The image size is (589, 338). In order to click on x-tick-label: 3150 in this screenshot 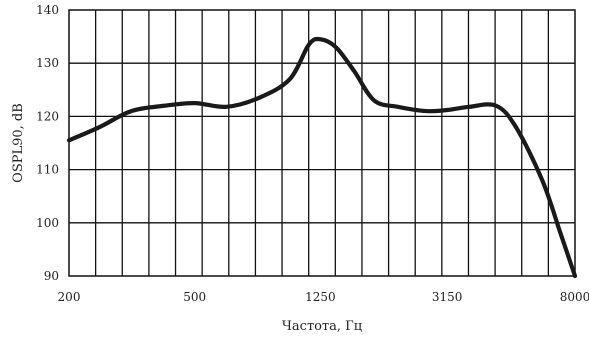, I will do `click(447, 297)`.